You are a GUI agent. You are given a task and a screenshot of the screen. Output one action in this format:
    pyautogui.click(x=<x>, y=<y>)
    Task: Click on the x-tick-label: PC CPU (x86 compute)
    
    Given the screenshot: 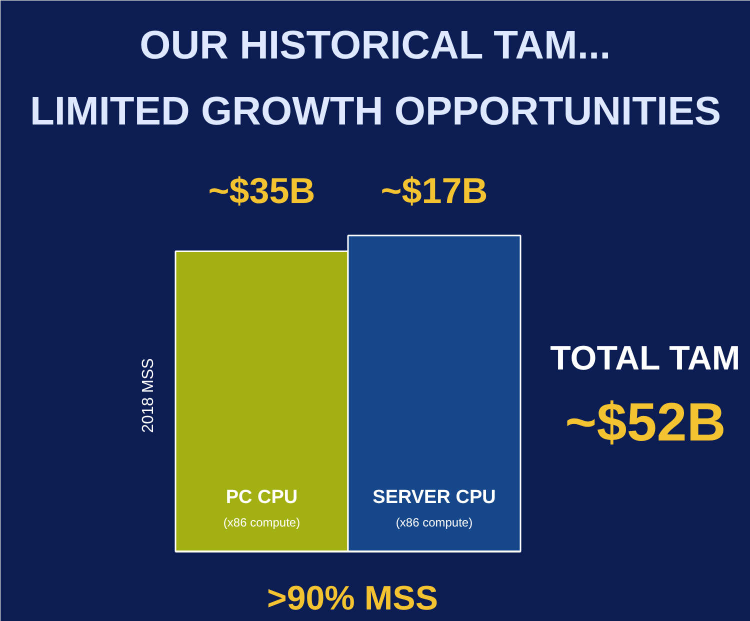 What is the action you would take?
    pyautogui.click(x=261, y=508)
    